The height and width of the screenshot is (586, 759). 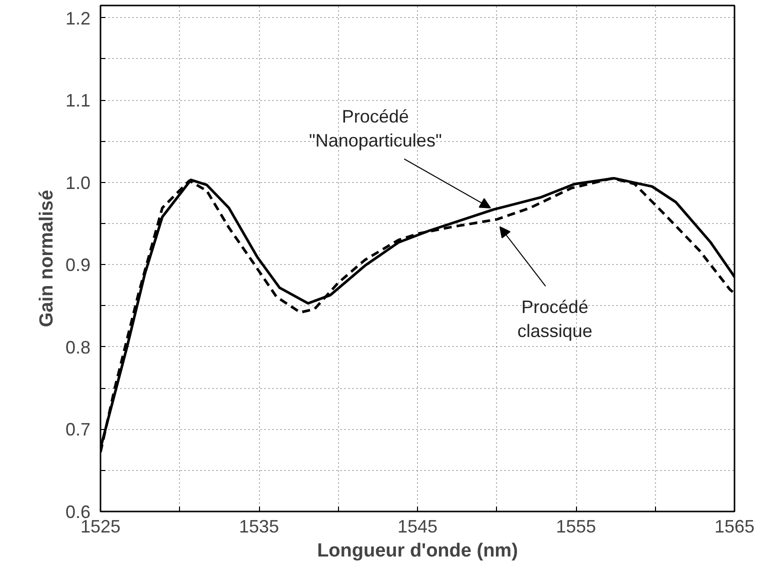 What do you see at coordinates (576, 526) in the screenshot?
I see `x-tick-label: 1555` at bounding box center [576, 526].